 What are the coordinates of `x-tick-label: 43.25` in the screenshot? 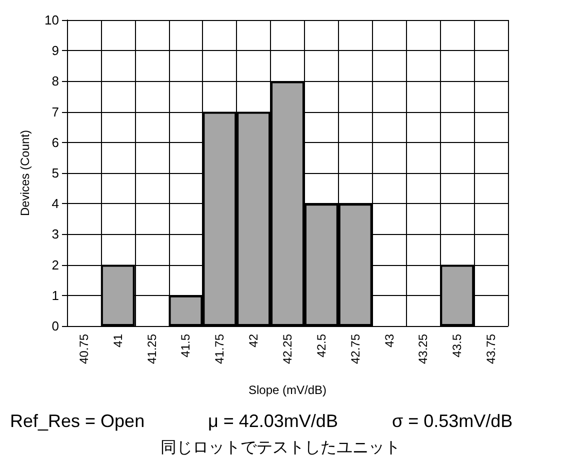 It's located at (423, 349).